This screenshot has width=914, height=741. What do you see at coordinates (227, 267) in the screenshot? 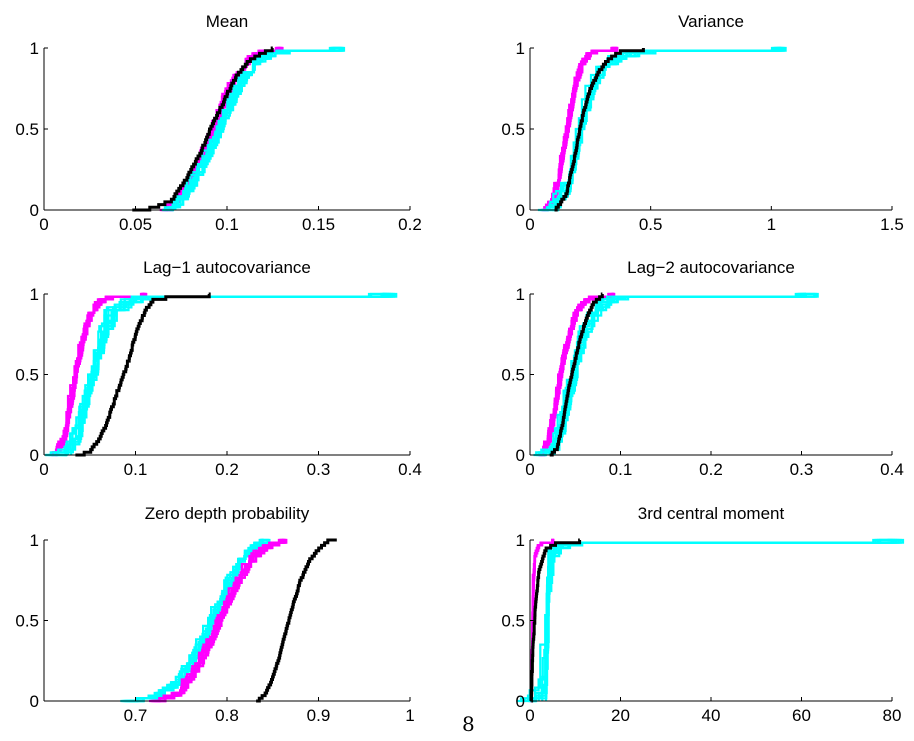
I see `subplot-title: Lag−1 autocovariance` at bounding box center [227, 267].